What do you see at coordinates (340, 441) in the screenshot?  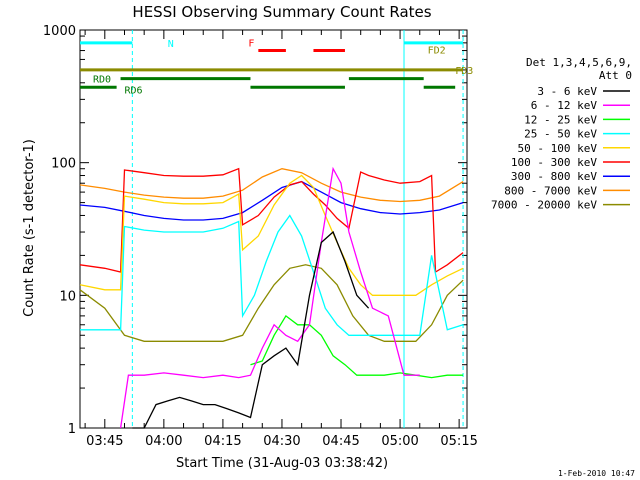 I see `x-tick-label: 04:45` at bounding box center [340, 441].